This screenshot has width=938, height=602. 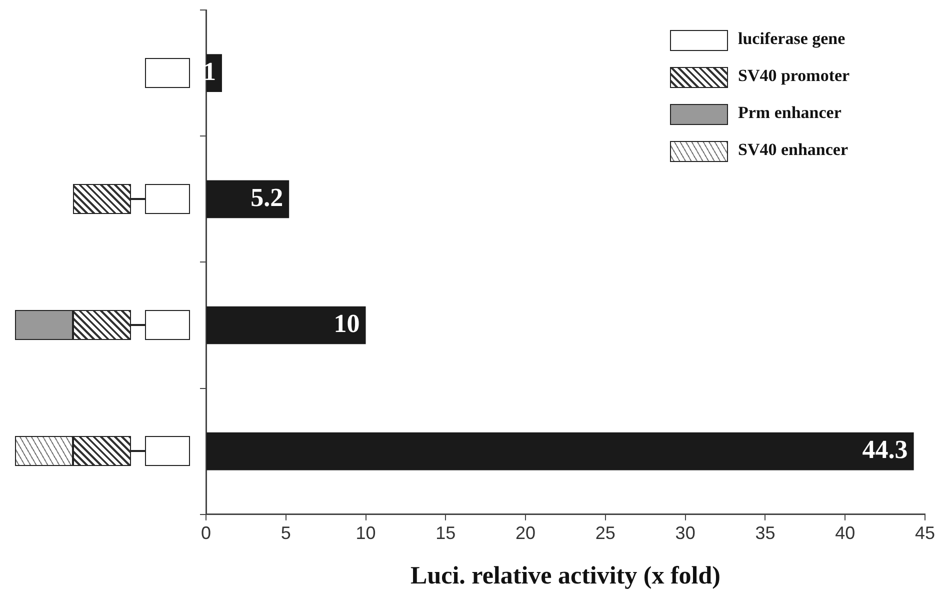 I want to click on annotation: SV40 enhancer, so click(x=793, y=150).